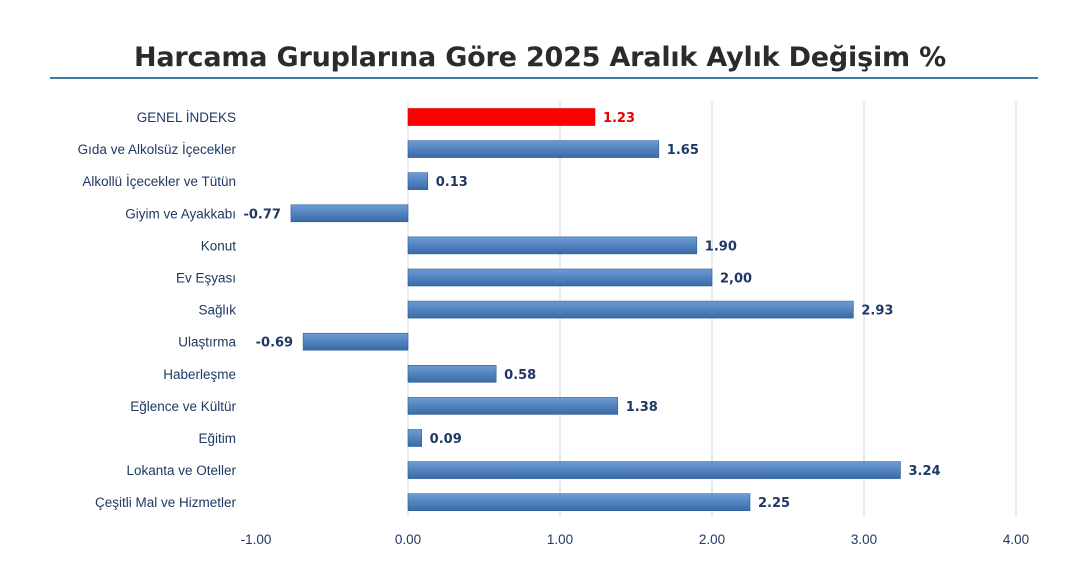 Image resolution: width=1080 pixels, height=587 pixels. What do you see at coordinates (712, 539) in the screenshot?
I see `x-tick-label: 2.00` at bounding box center [712, 539].